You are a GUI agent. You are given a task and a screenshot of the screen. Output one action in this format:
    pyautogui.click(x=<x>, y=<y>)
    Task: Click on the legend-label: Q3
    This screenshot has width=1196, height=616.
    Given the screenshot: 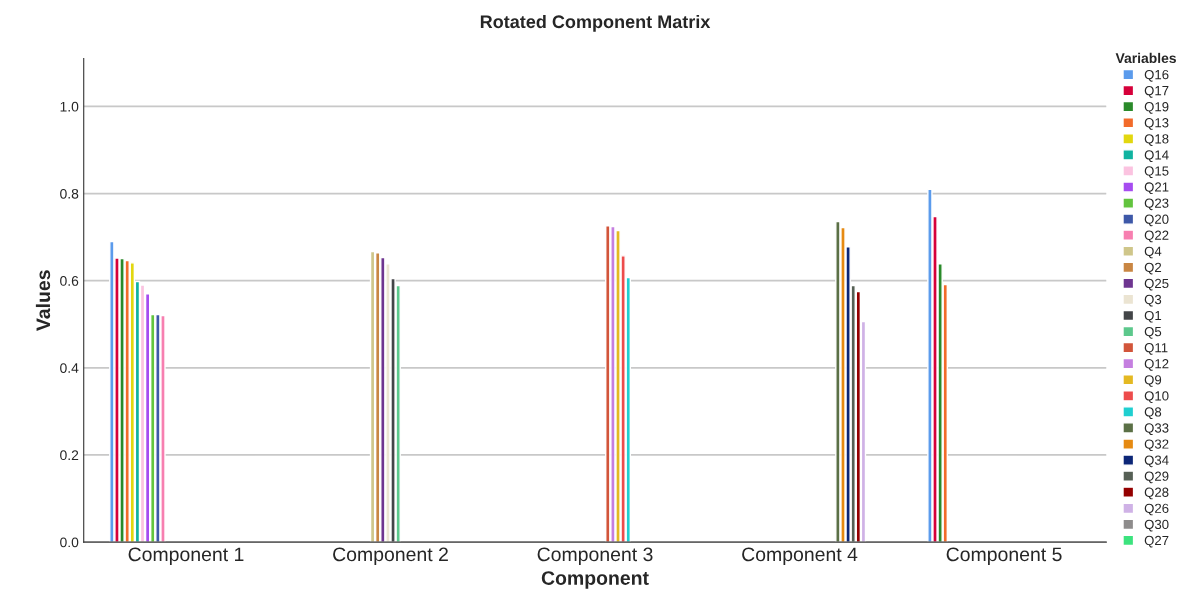 What is the action you would take?
    pyautogui.click(x=1153, y=300)
    